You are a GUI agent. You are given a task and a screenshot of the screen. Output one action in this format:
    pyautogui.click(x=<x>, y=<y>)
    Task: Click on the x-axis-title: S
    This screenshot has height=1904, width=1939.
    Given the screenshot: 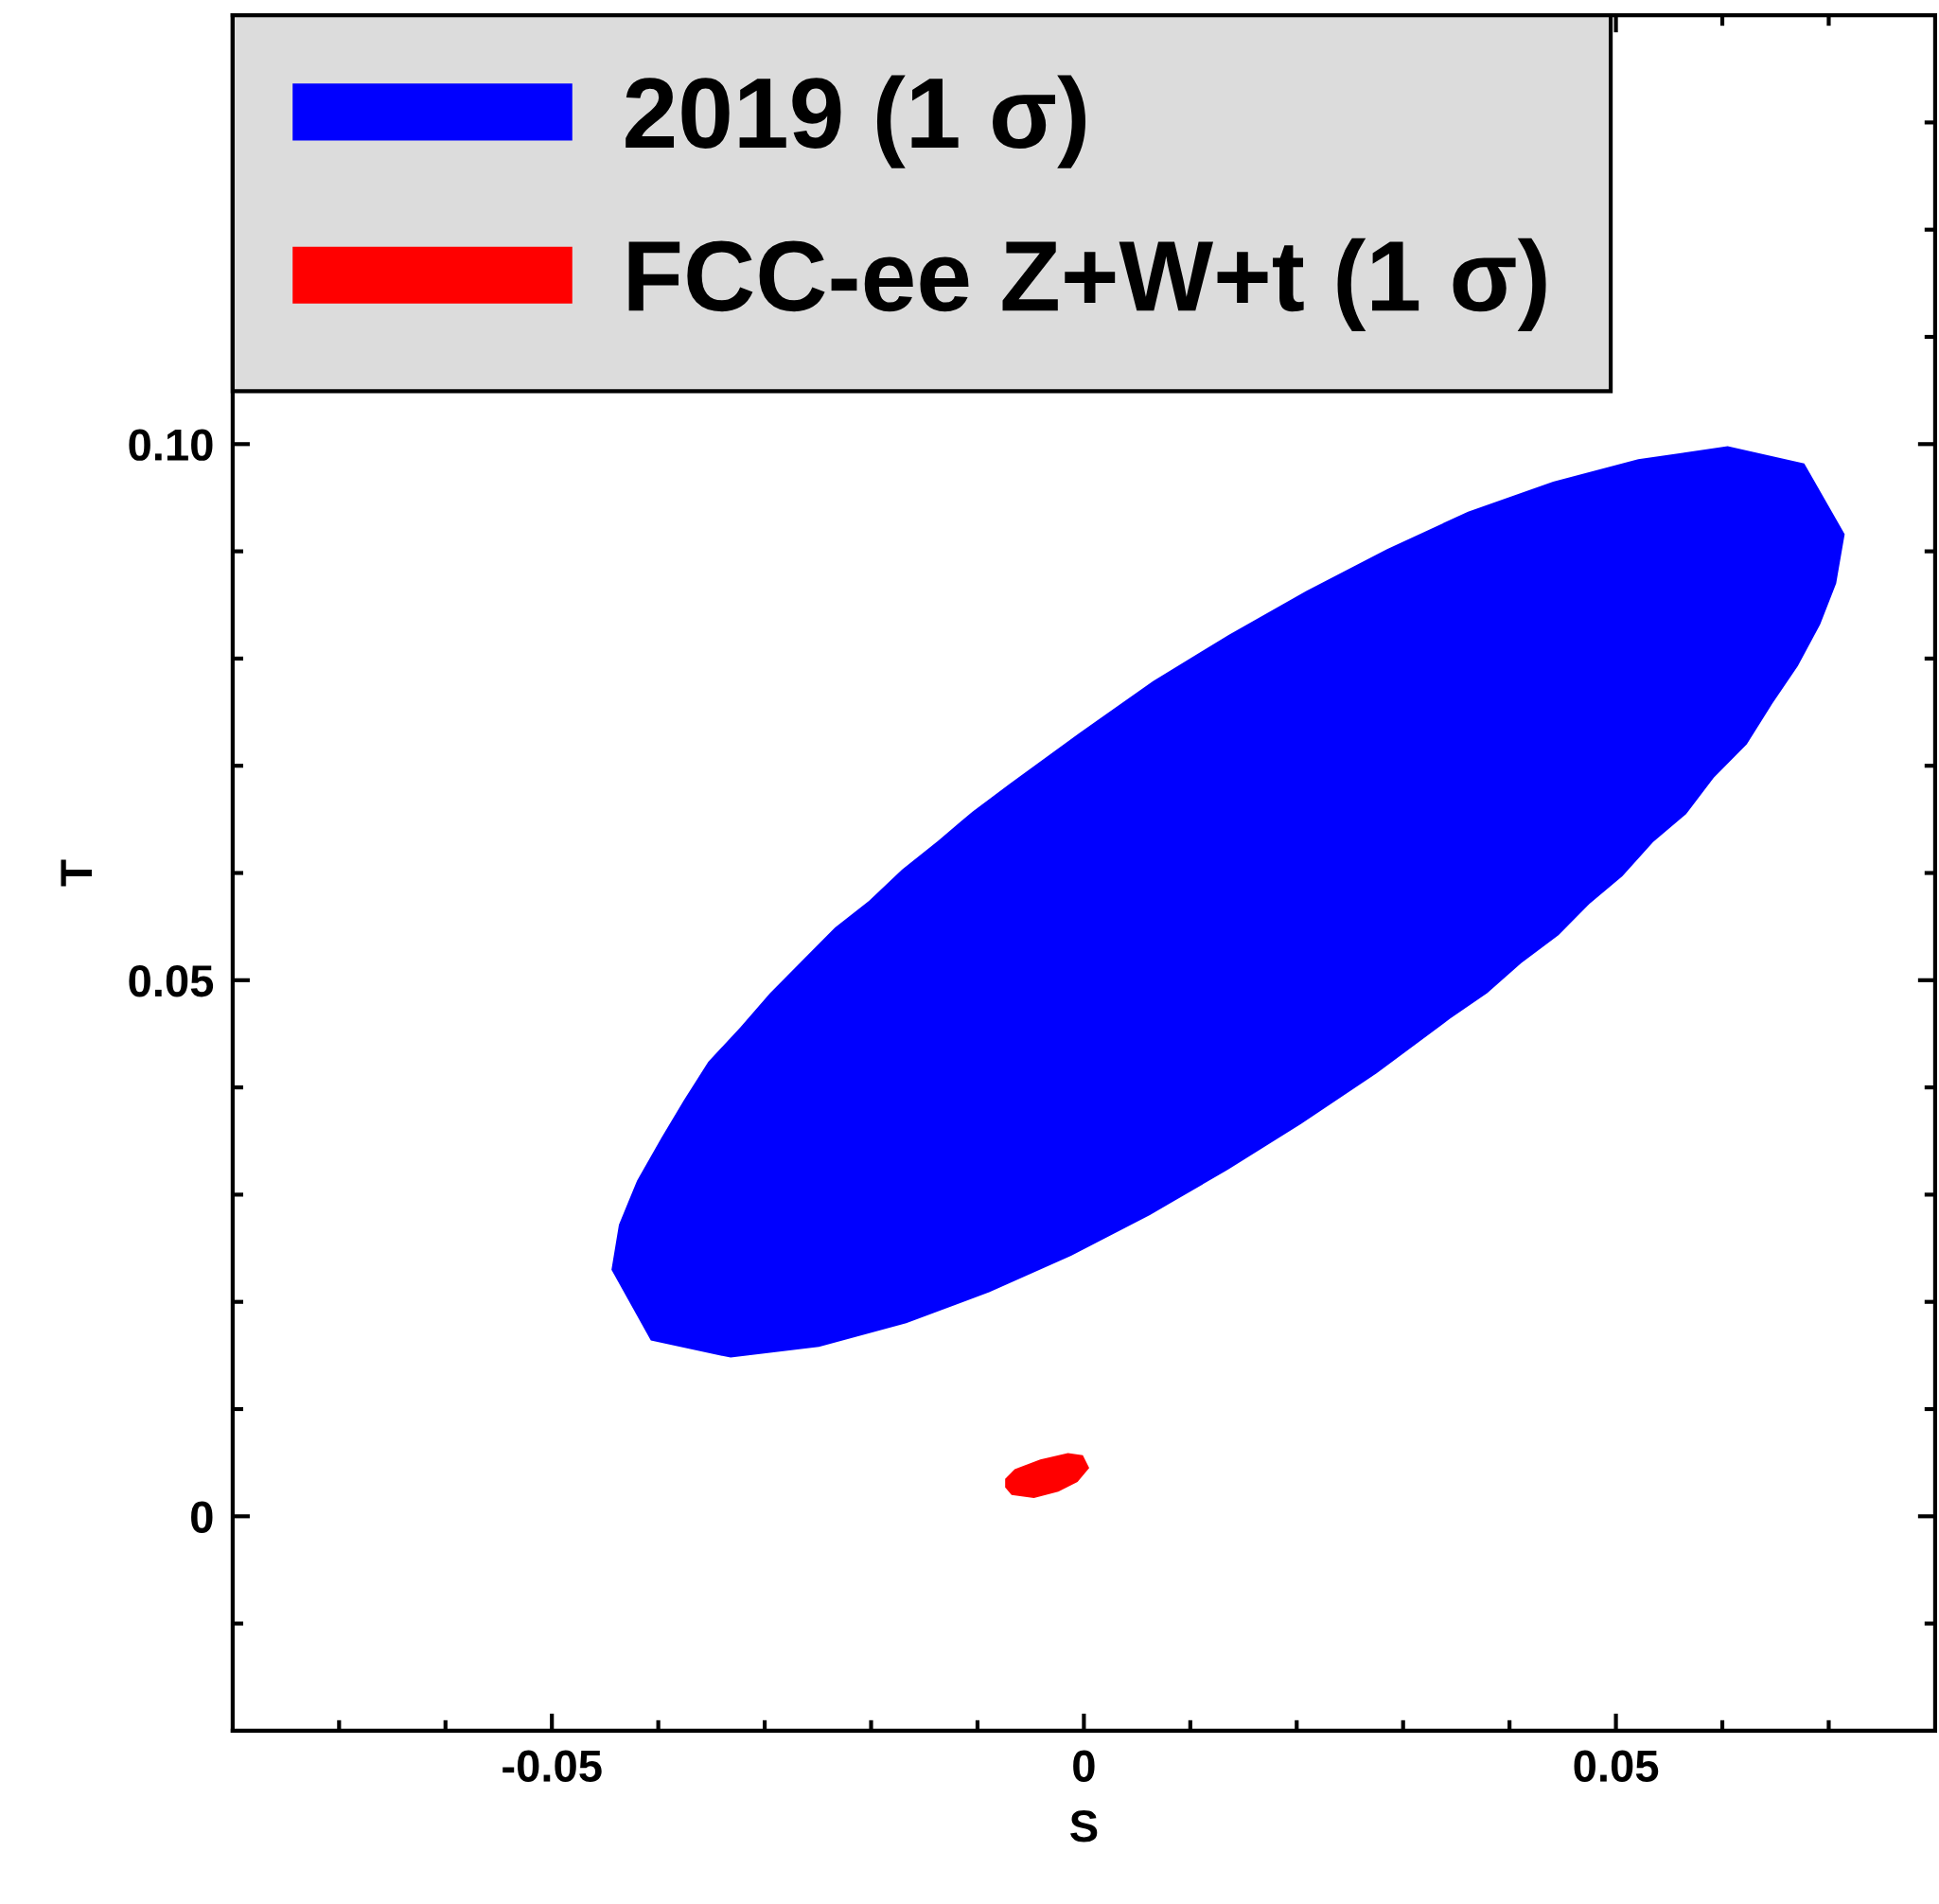 What is the action you would take?
    pyautogui.click(x=1084, y=1826)
    